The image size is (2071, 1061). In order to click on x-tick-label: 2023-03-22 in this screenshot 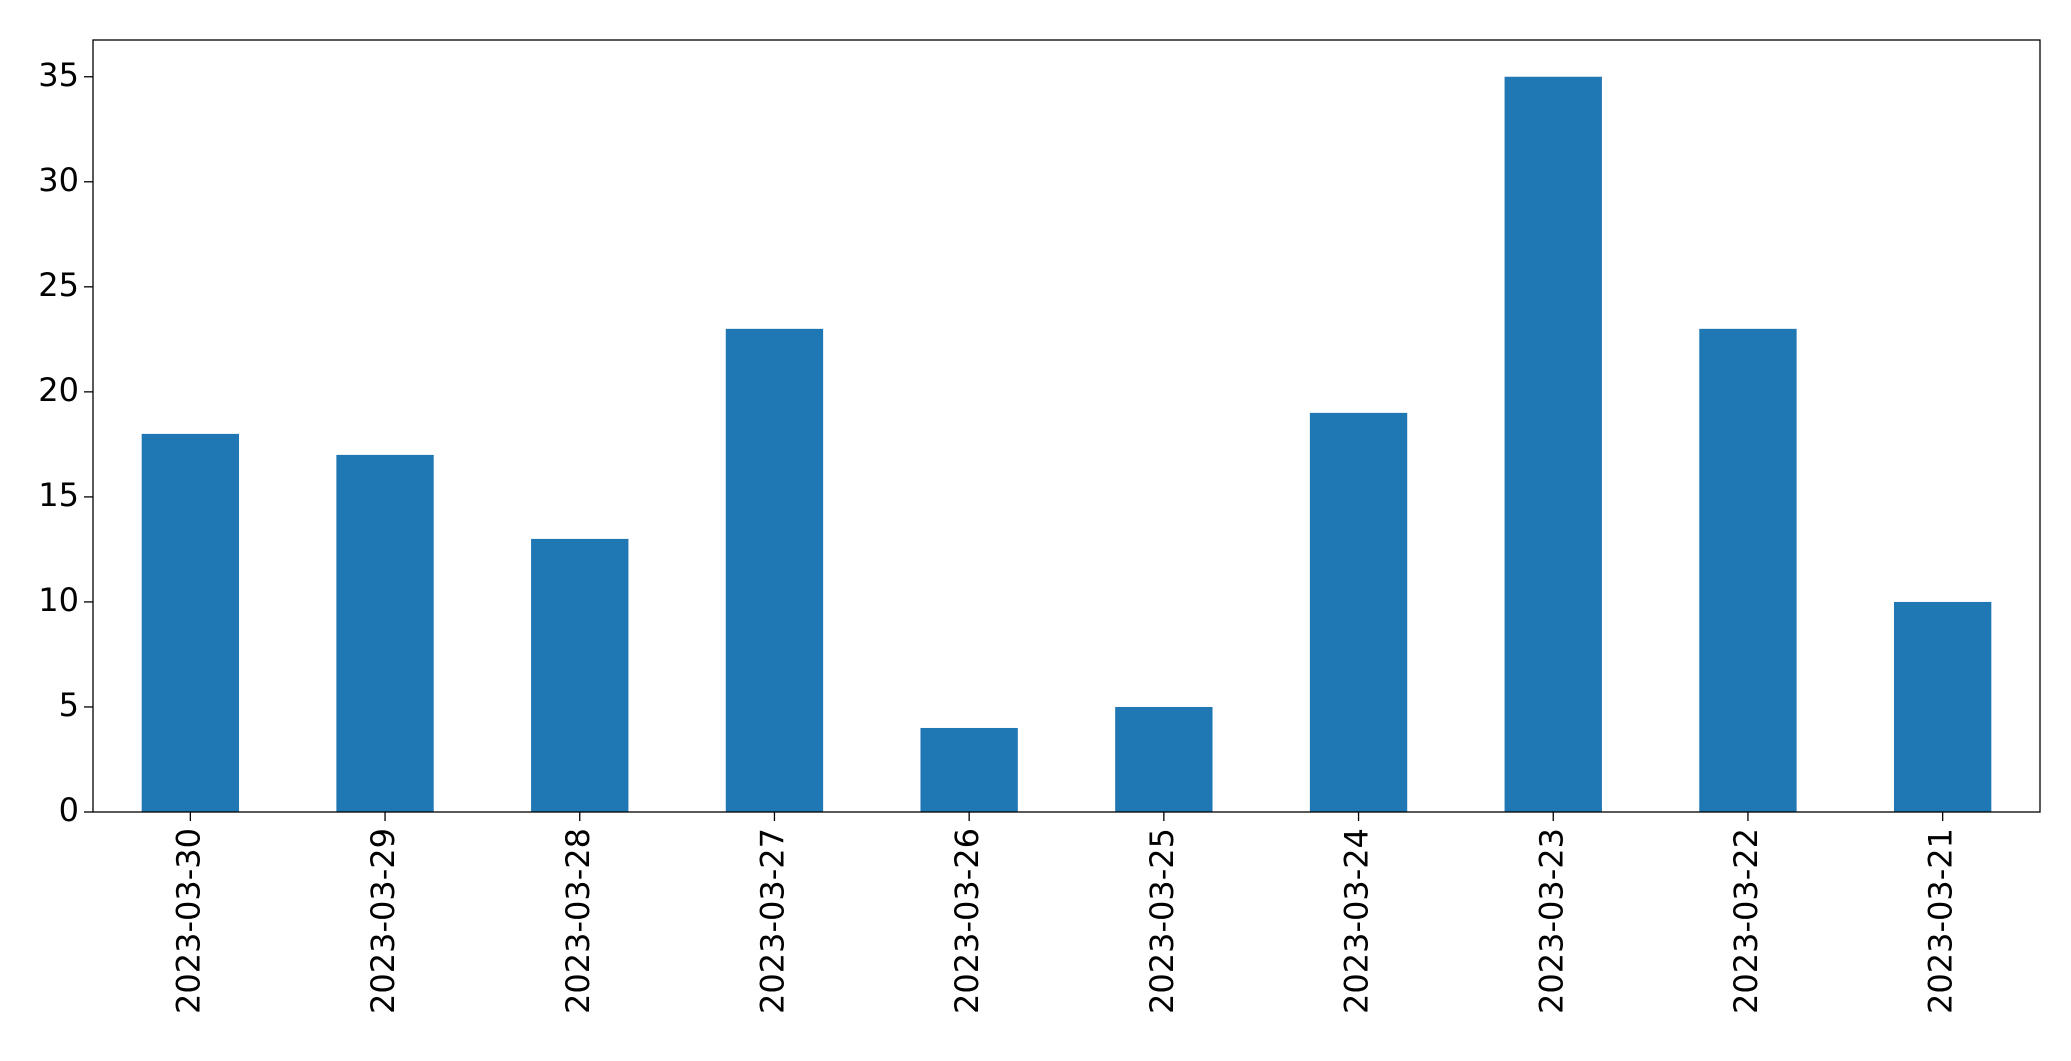, I will do `click(1746, 921)`.